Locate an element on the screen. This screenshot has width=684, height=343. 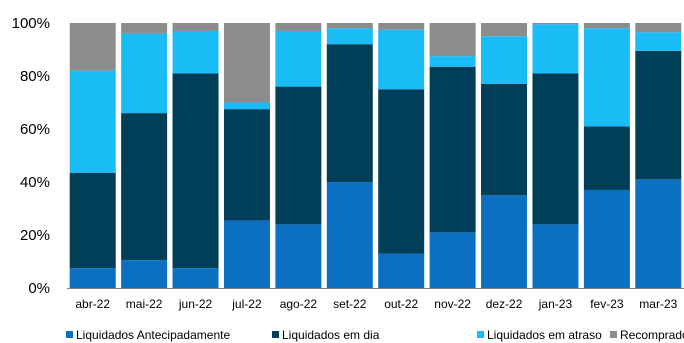
y-tick-label: 40% is located at coordinates (35, 182).